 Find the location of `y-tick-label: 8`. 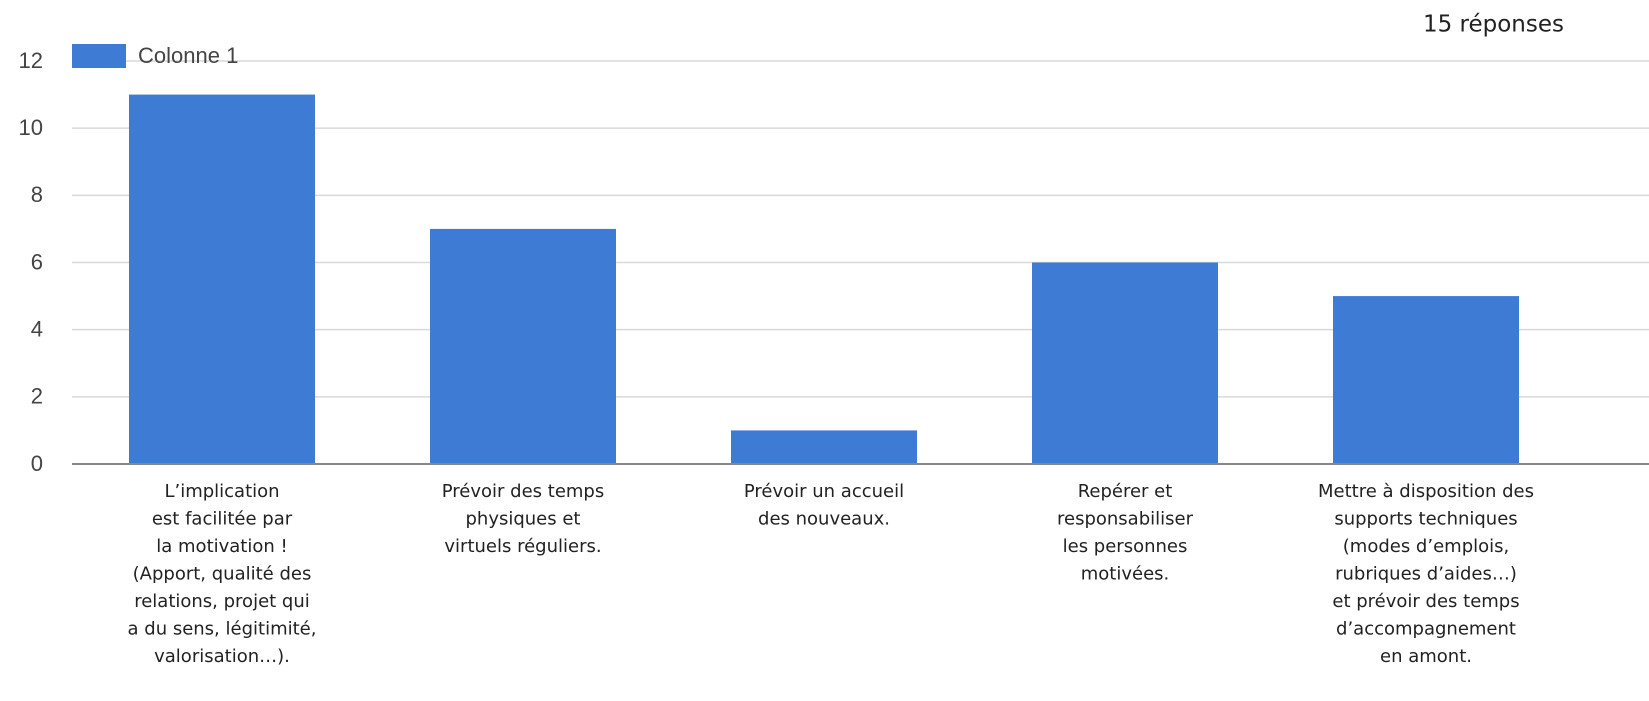

y-tick-label: 8 is located at coordinates (37, 194).